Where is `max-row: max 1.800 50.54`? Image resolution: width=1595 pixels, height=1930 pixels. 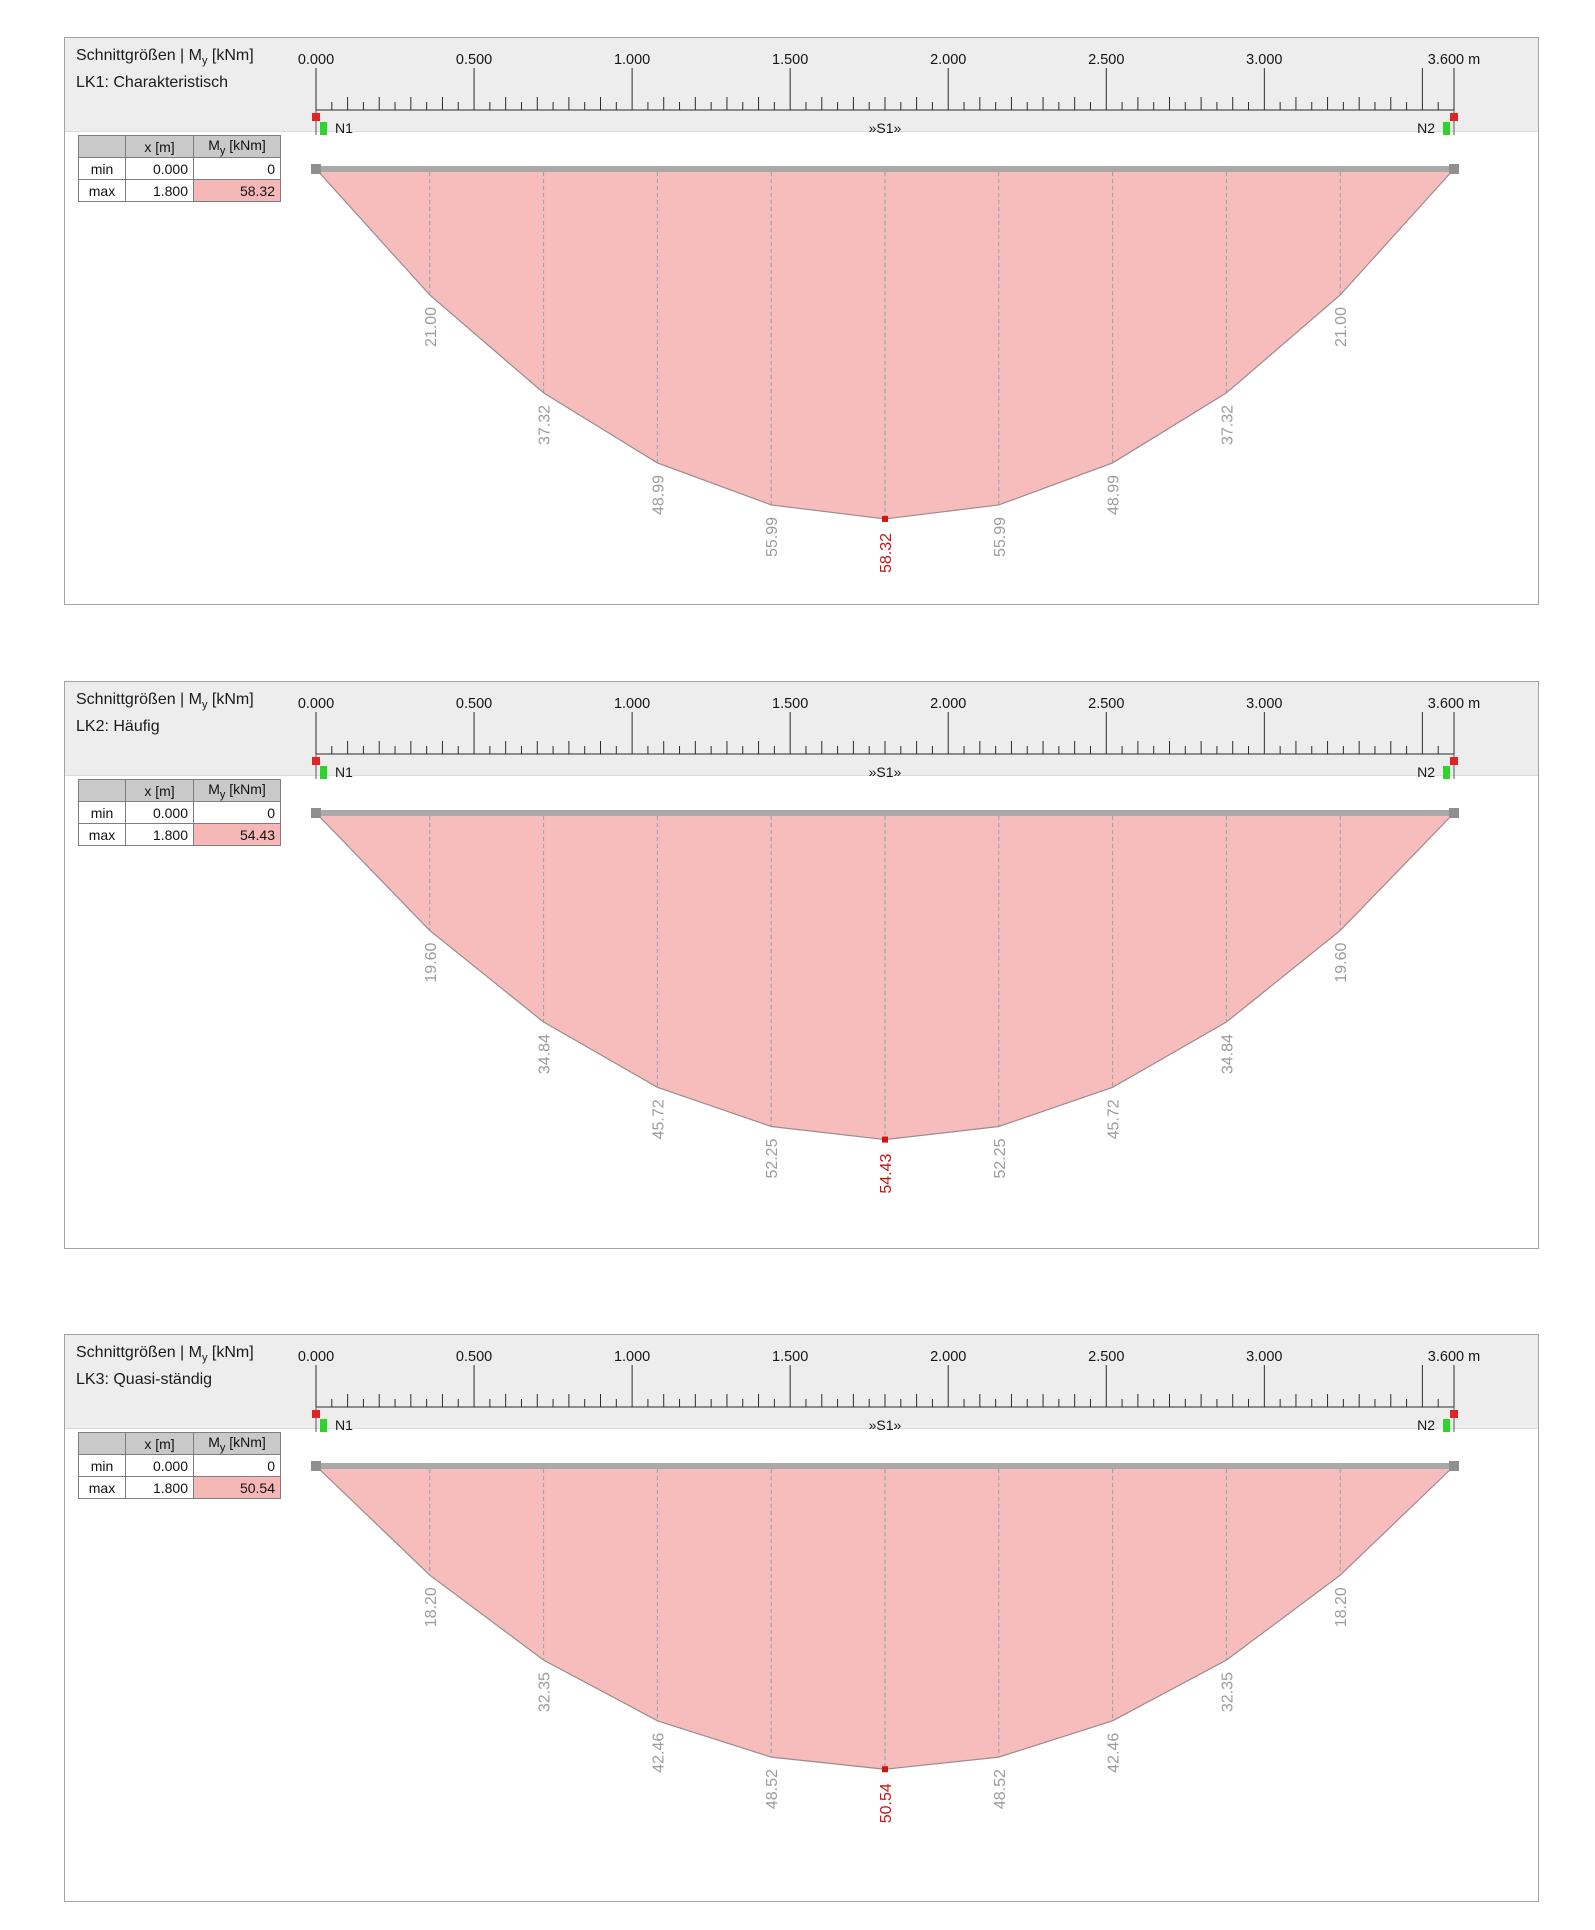 max-row: max 1.800 50.54 is located at coordinates (179, 1487).